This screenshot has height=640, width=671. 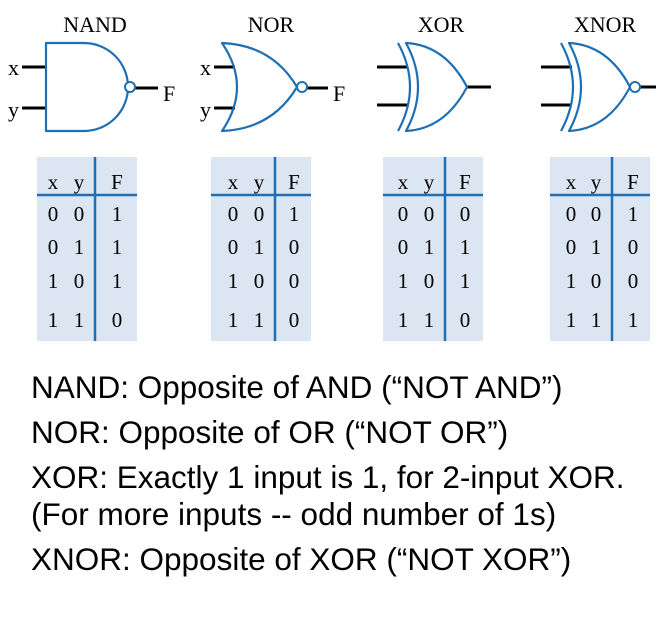 What do you see at coordinates (259, 87) in the screenshot?
I see `nor-gate-body` at bounding box center [259, 87].